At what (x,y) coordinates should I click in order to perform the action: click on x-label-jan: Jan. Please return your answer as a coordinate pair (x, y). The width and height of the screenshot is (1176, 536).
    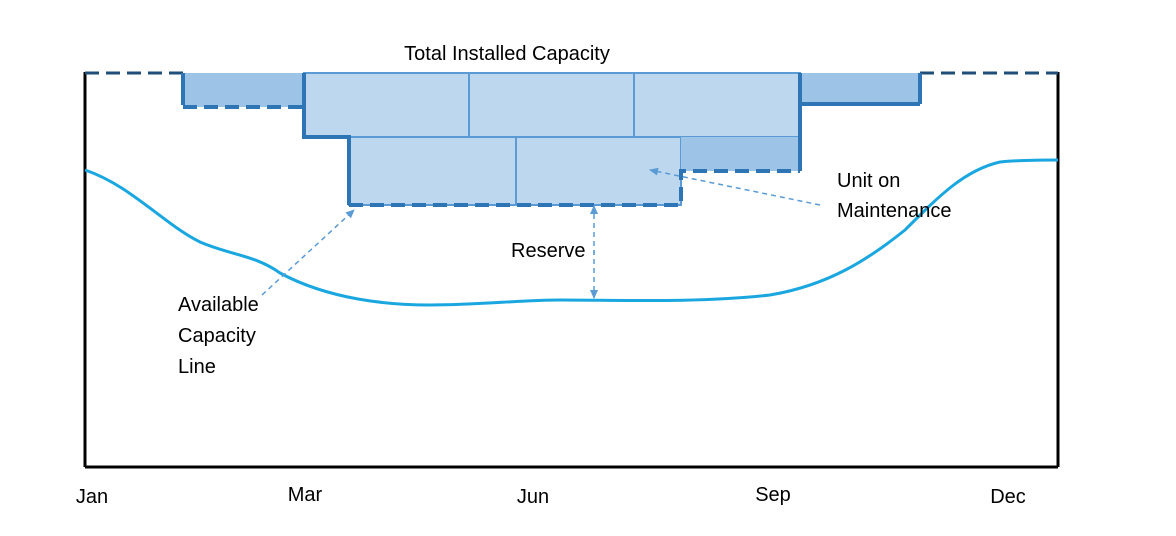
    Looking at the image, I should click on (92, 497).